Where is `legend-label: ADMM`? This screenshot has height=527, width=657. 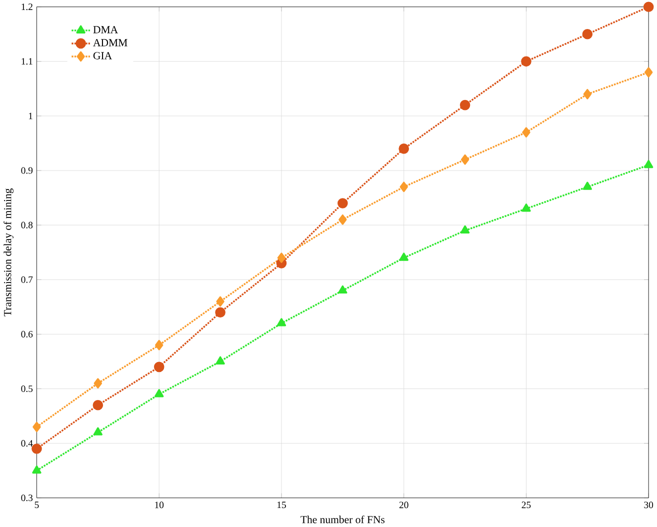
legend-label: ADMM is located at coordinates (110, 42).